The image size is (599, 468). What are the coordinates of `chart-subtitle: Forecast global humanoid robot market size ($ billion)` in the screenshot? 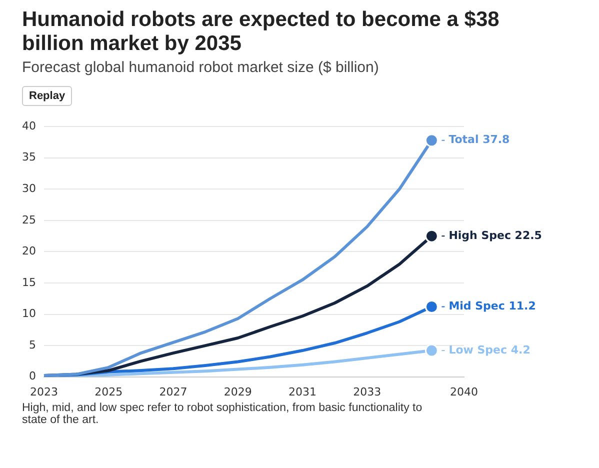 It's located at (201, 67).